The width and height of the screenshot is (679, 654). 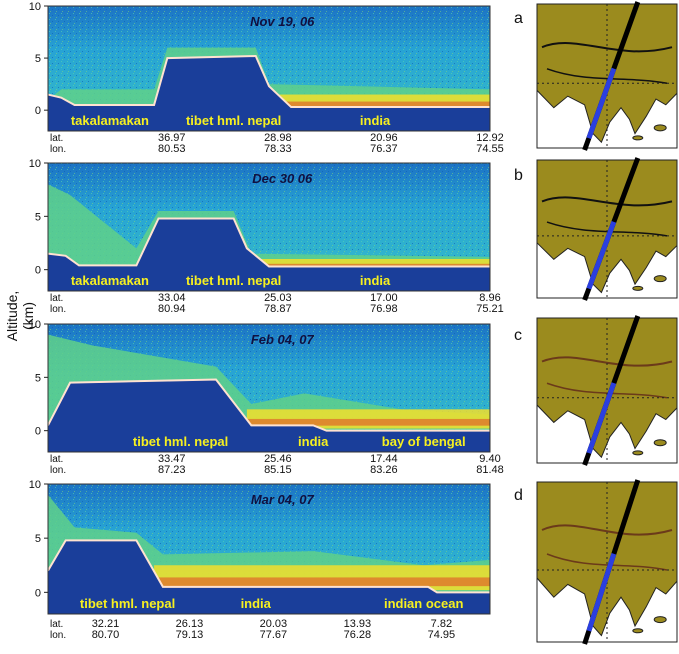 I want to click on panel-letter: a, so click(x=518, y=18).